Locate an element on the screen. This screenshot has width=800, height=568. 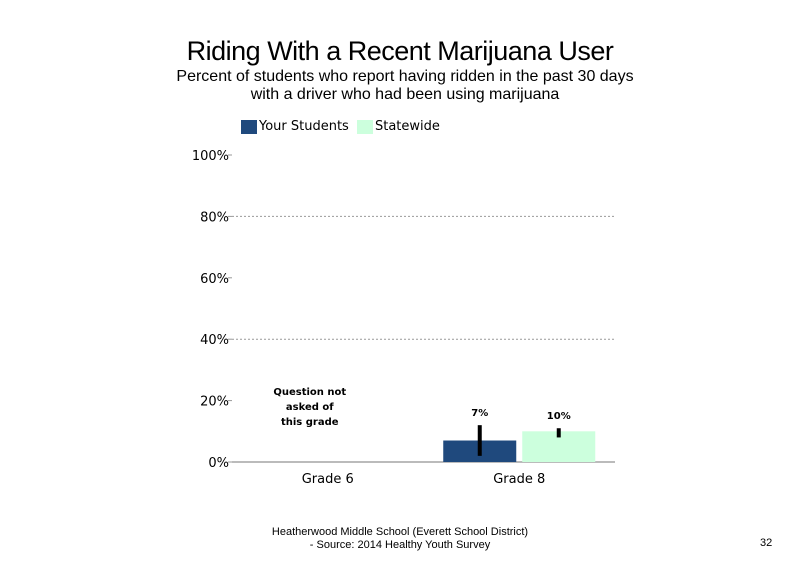
legend-item-statewide: Statewide is located at coordinates (398, 126).